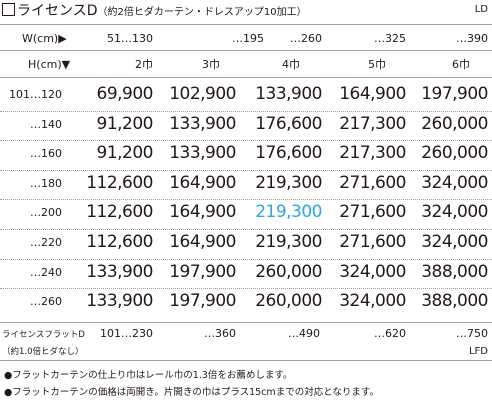 Image resolution: width=492 pixels, height=401 pixels. Describe the element at coordinates (211, 64) in the screenshot. I see `panel-count: 3巾` at that location.